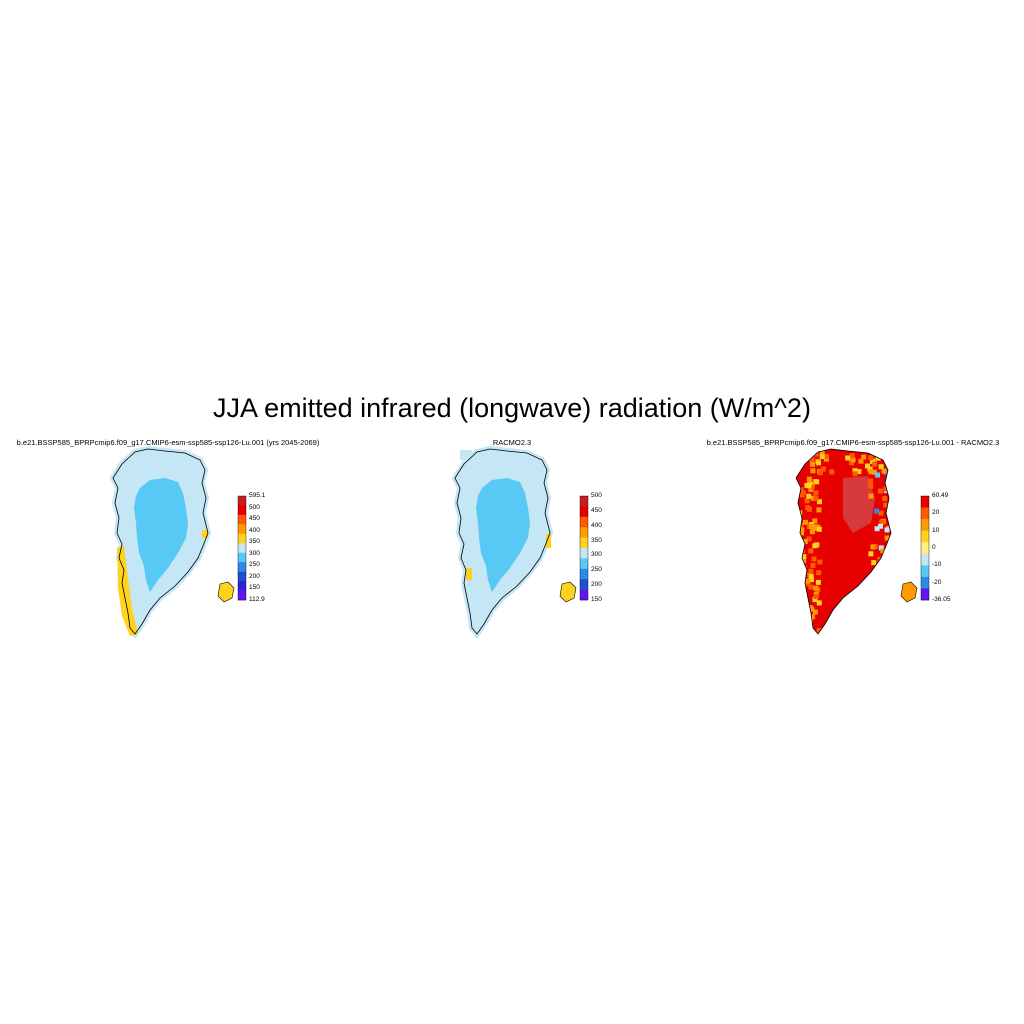 Image resolution: width=1024 pixels, height=1024 pixels. I want to click on colorbar-tick-label: 60.49, so click(940, 495).